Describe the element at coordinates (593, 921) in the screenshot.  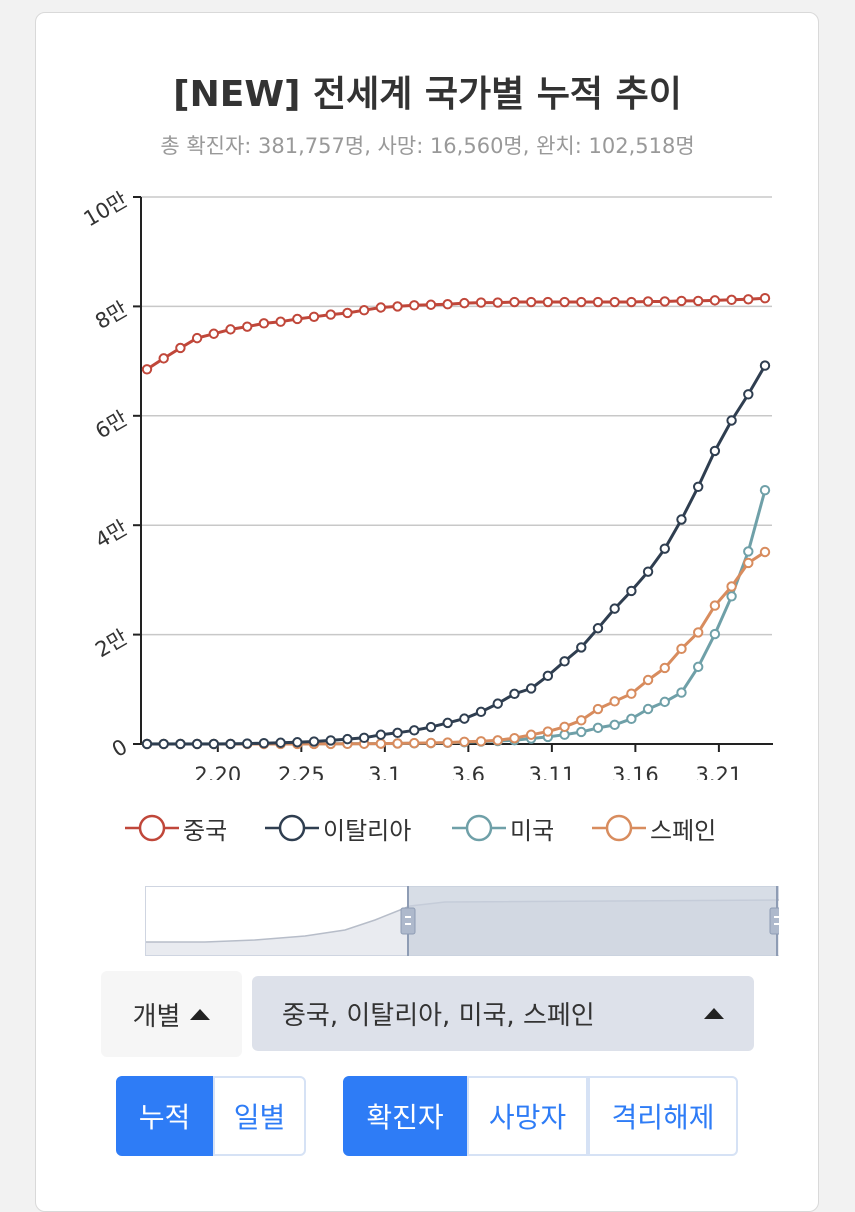
I see `navigator-selection` at that location.